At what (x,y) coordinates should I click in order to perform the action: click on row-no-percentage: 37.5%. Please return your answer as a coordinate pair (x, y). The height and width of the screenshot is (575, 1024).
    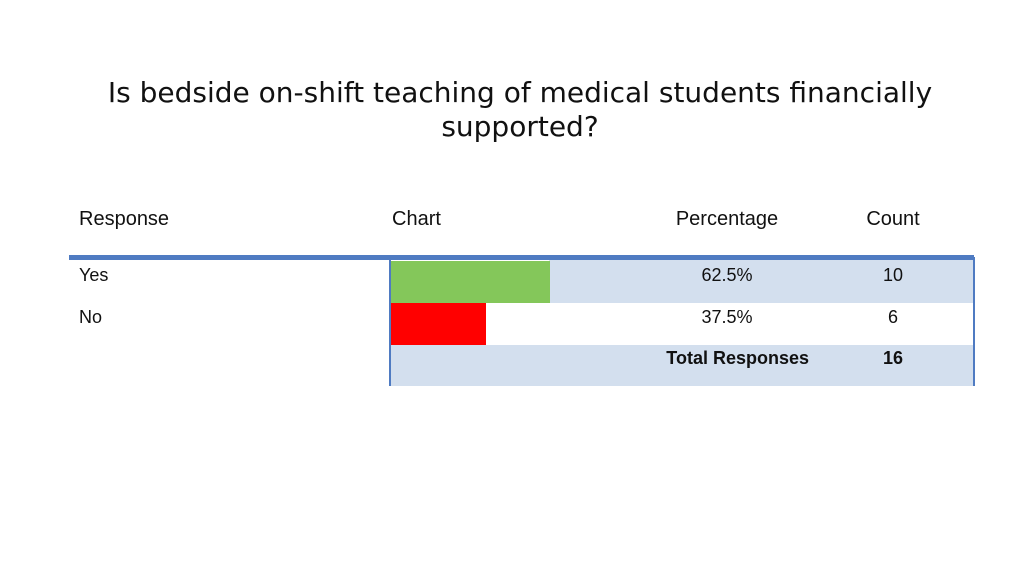
    Looking at the image, I should click on (727, 317).